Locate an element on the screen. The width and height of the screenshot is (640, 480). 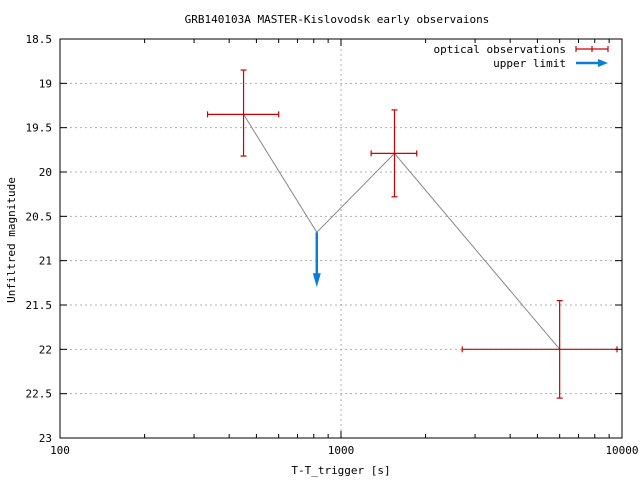
x-axis-label: T-T_trigger [s] is located at coordinates (340, 470).